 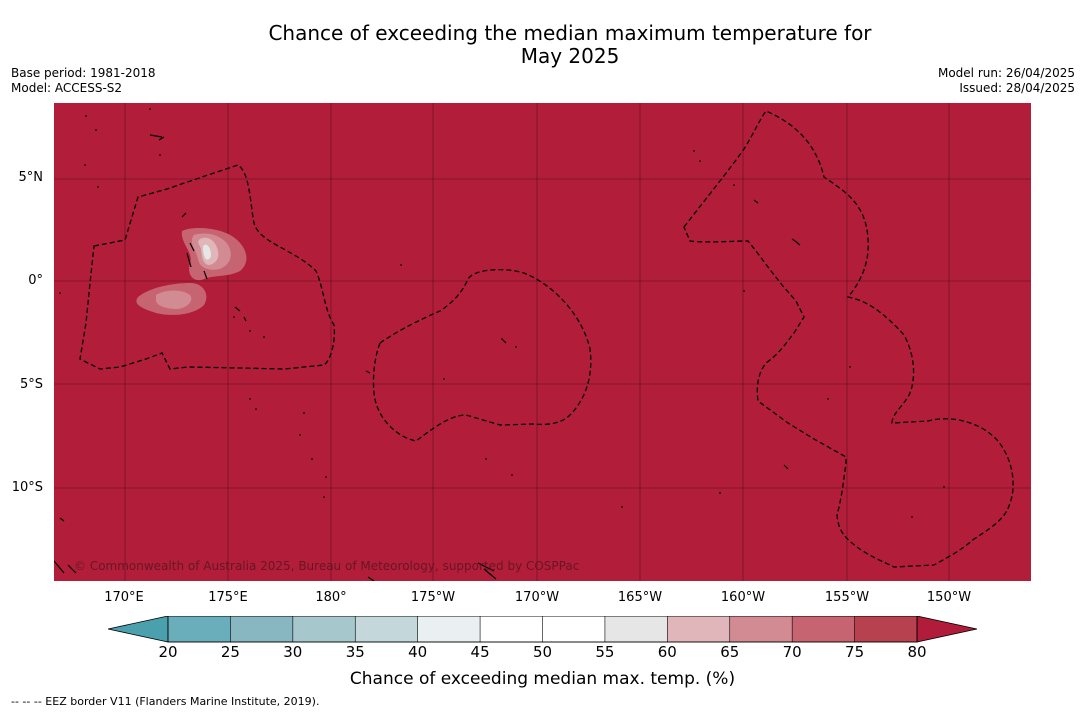 I want to click on lat-label-5n: 5°N, so click(x=31, y=177).